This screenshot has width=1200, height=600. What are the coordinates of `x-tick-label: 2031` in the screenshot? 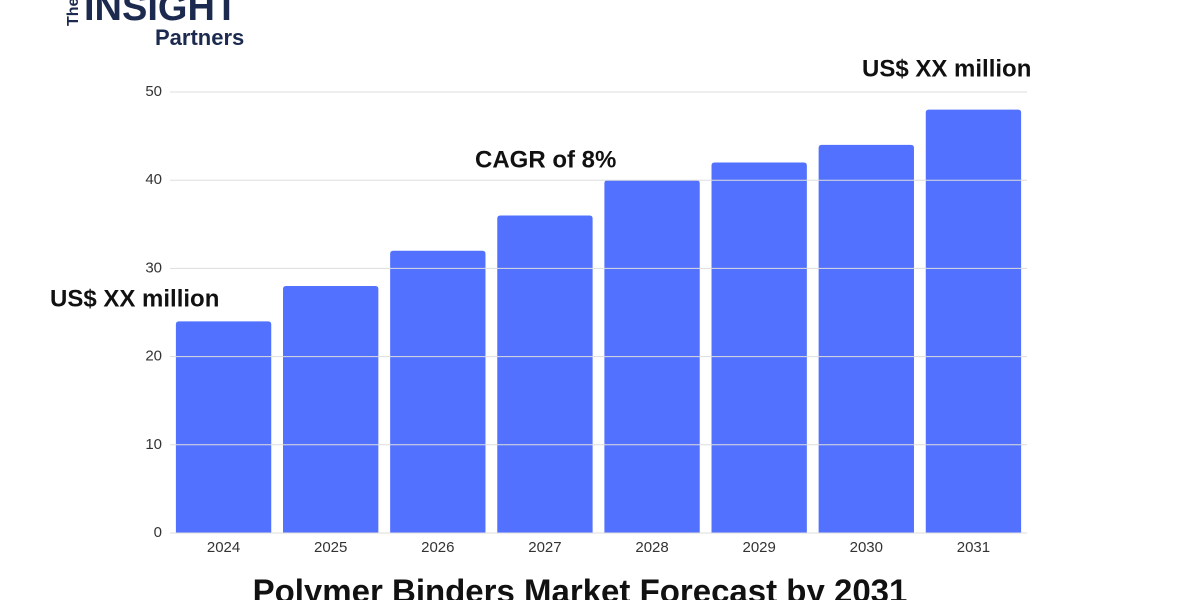 It's located at (973, 547).